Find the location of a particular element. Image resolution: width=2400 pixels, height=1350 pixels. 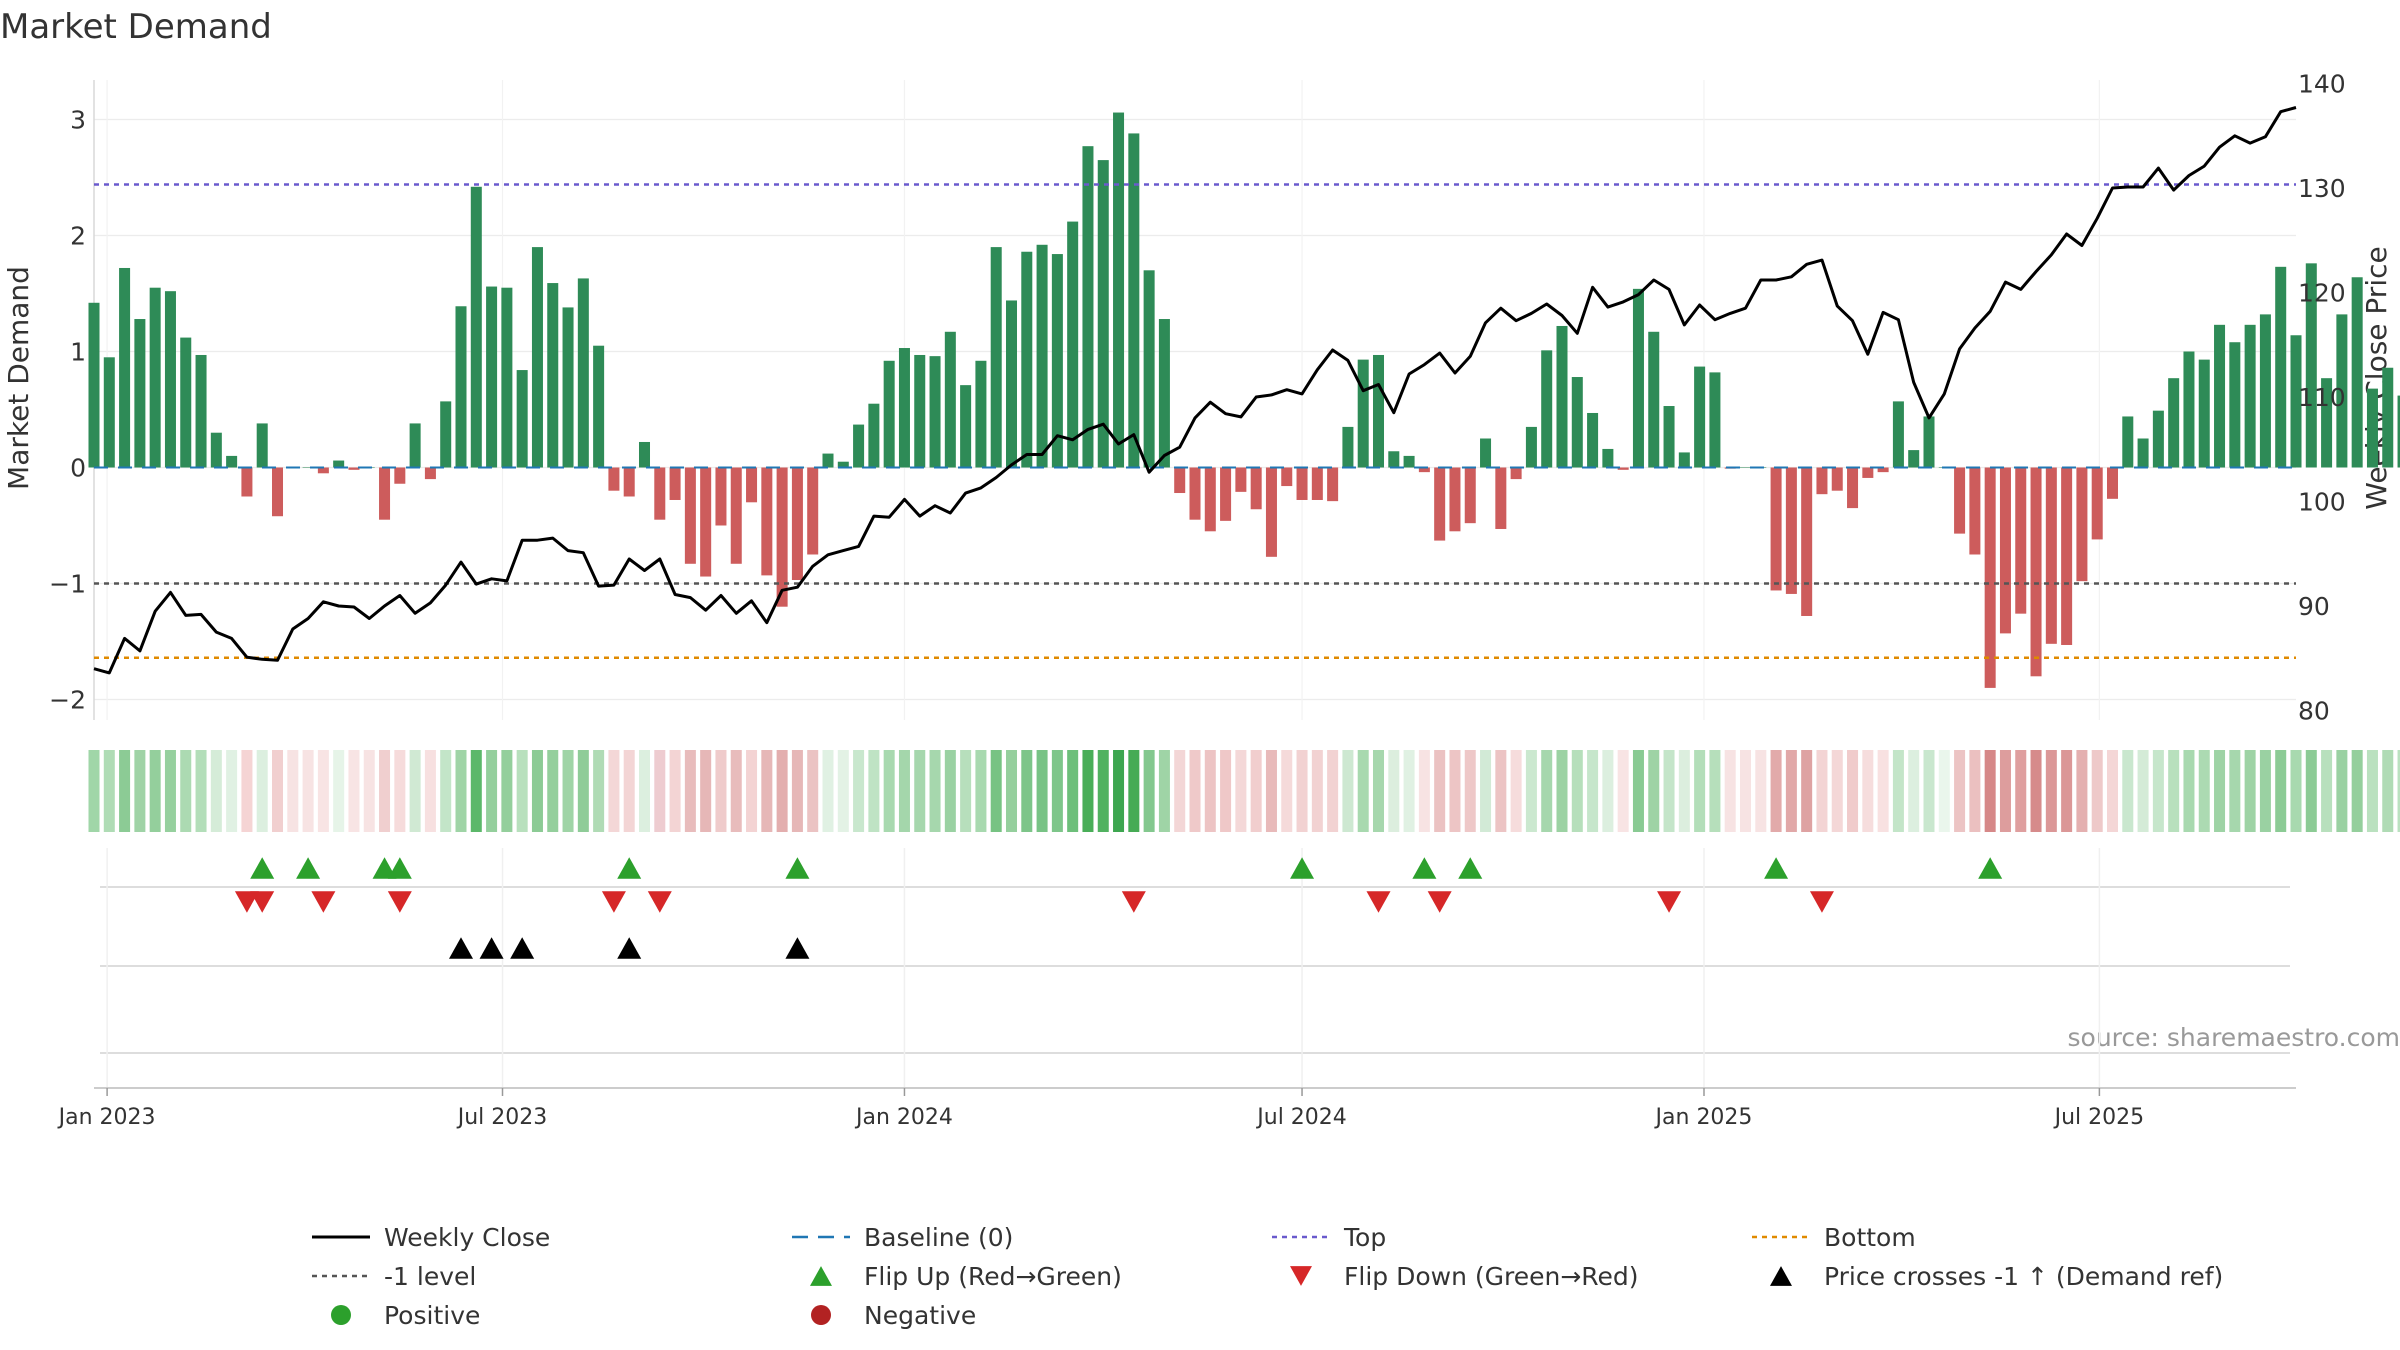

source-text: source: sharemaestro.com is located at coordinates (2234, 1037).